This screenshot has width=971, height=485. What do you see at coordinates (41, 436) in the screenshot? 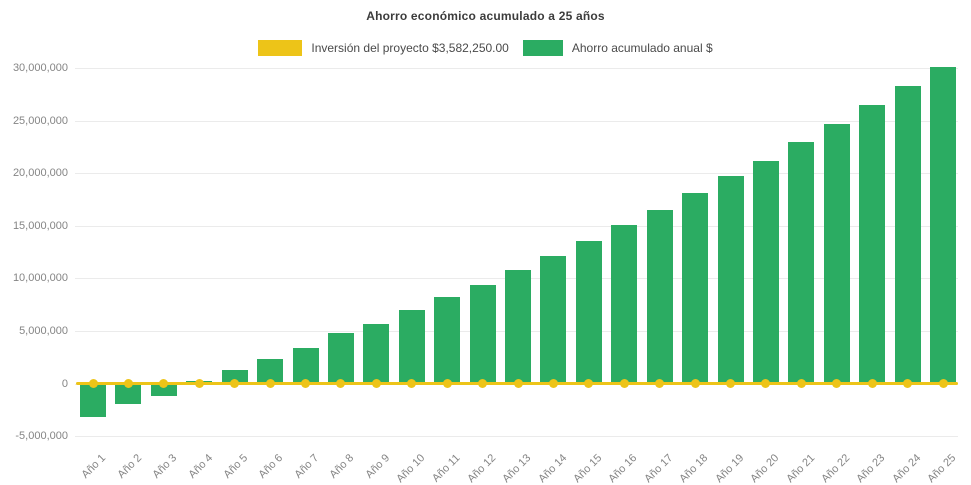
I see `y-axis-label: -5,000,000` at bounding box center [41, 436].